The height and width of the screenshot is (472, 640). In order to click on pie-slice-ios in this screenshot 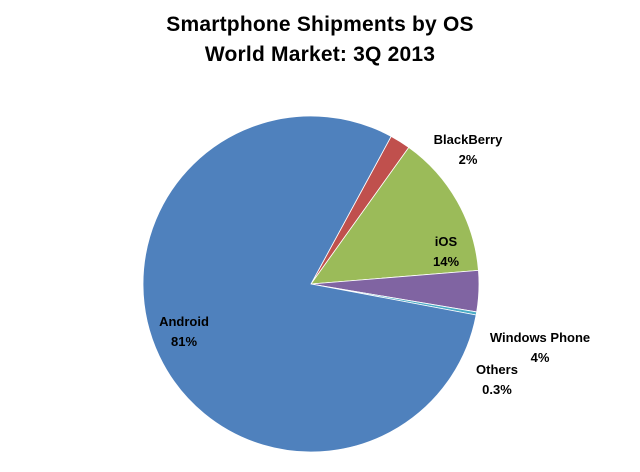, I will do `click(394, 215)`.